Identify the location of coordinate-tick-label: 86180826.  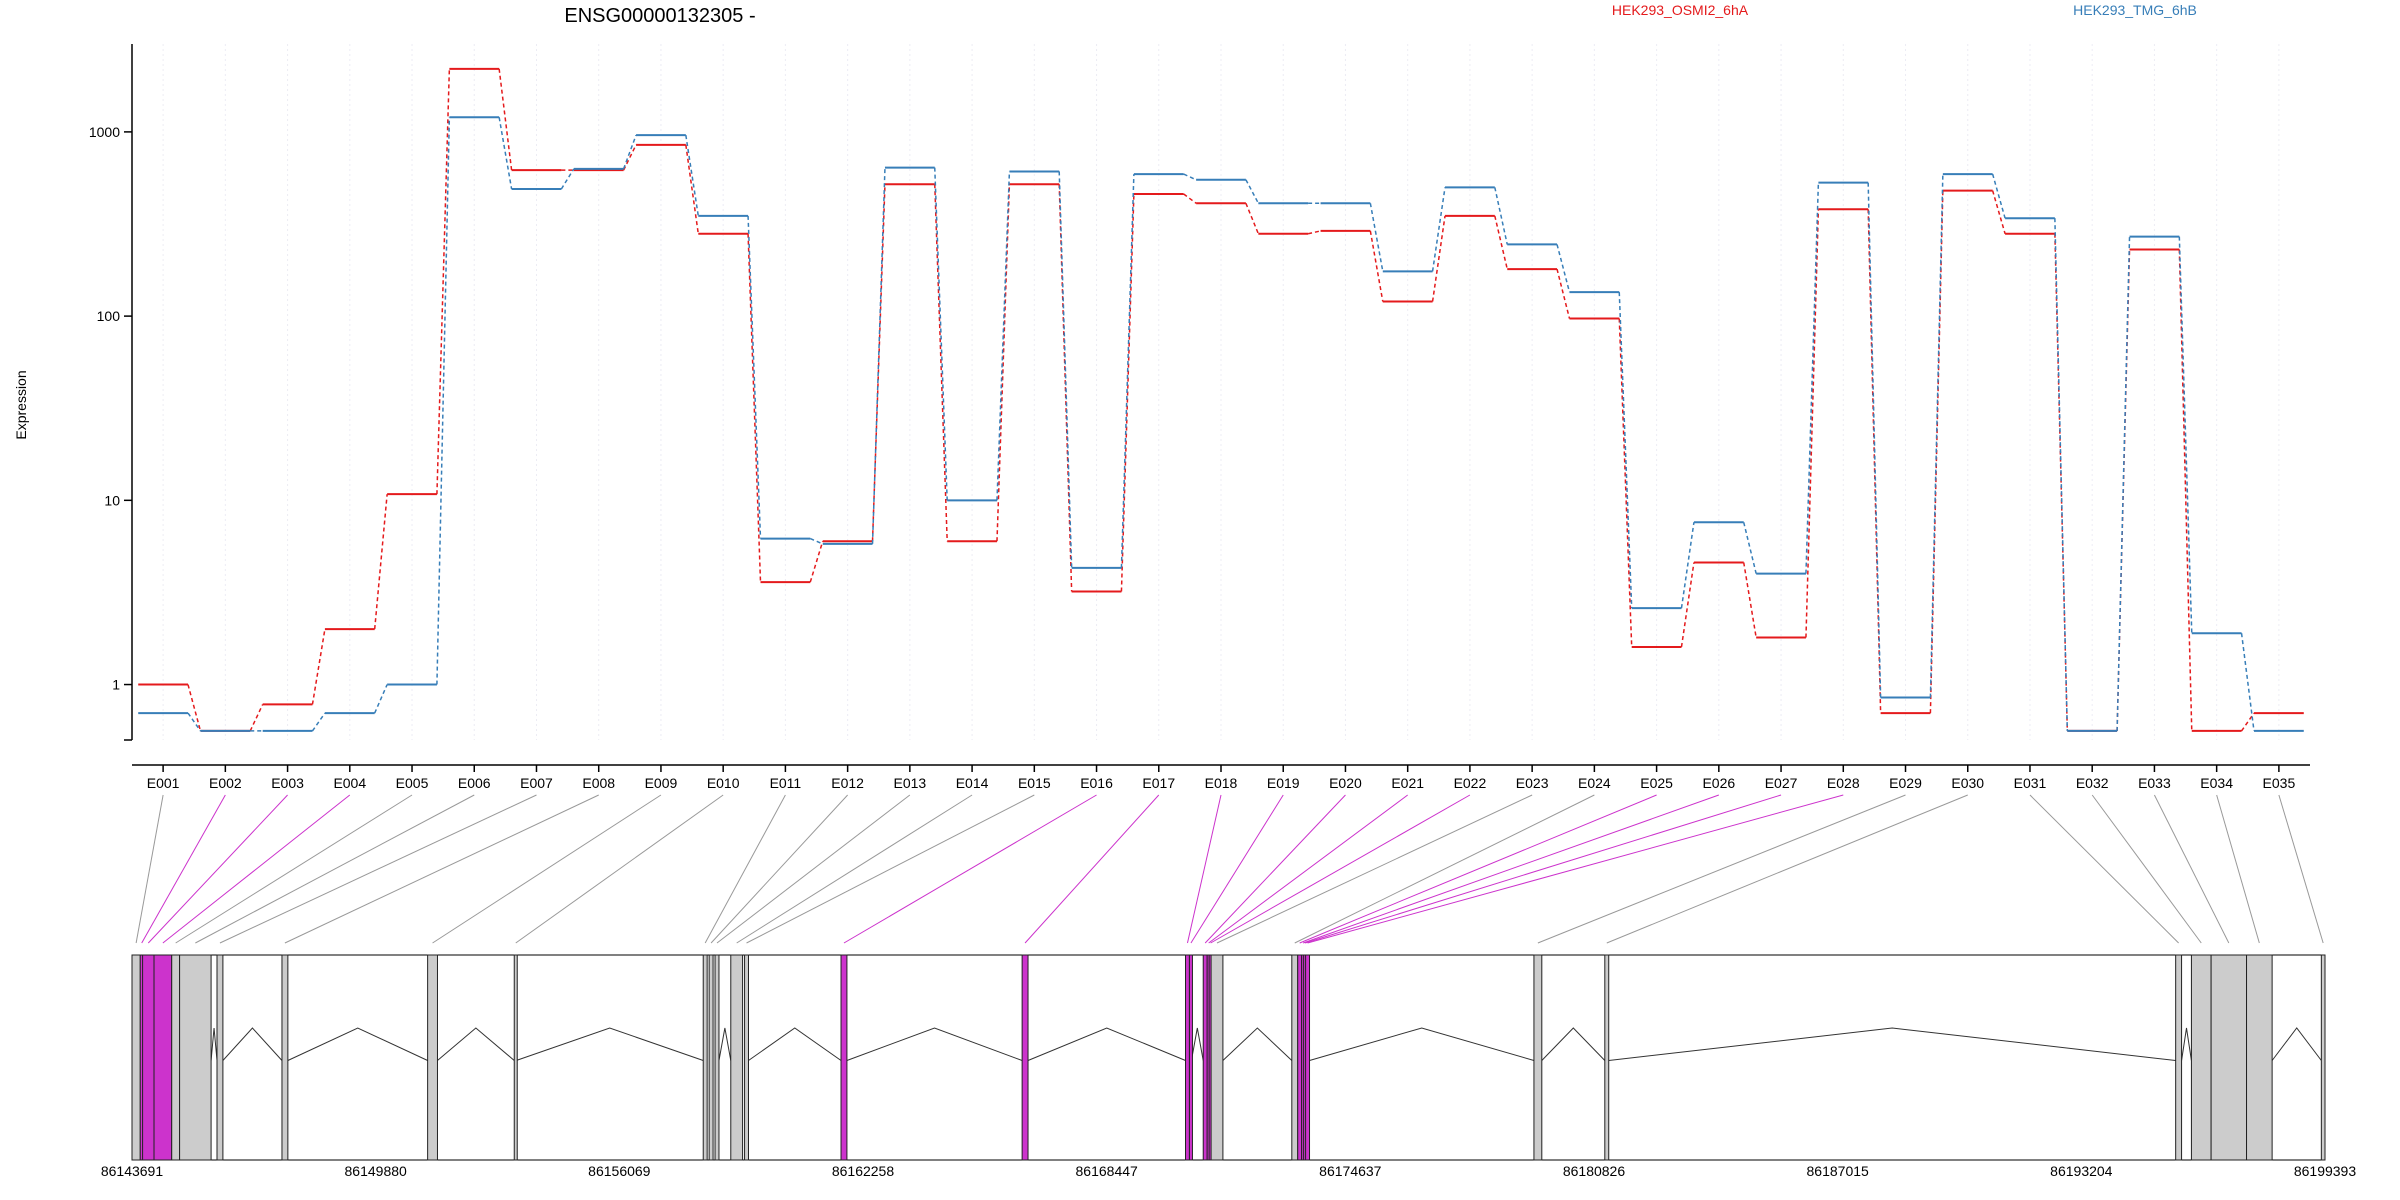
(1594, 1171).